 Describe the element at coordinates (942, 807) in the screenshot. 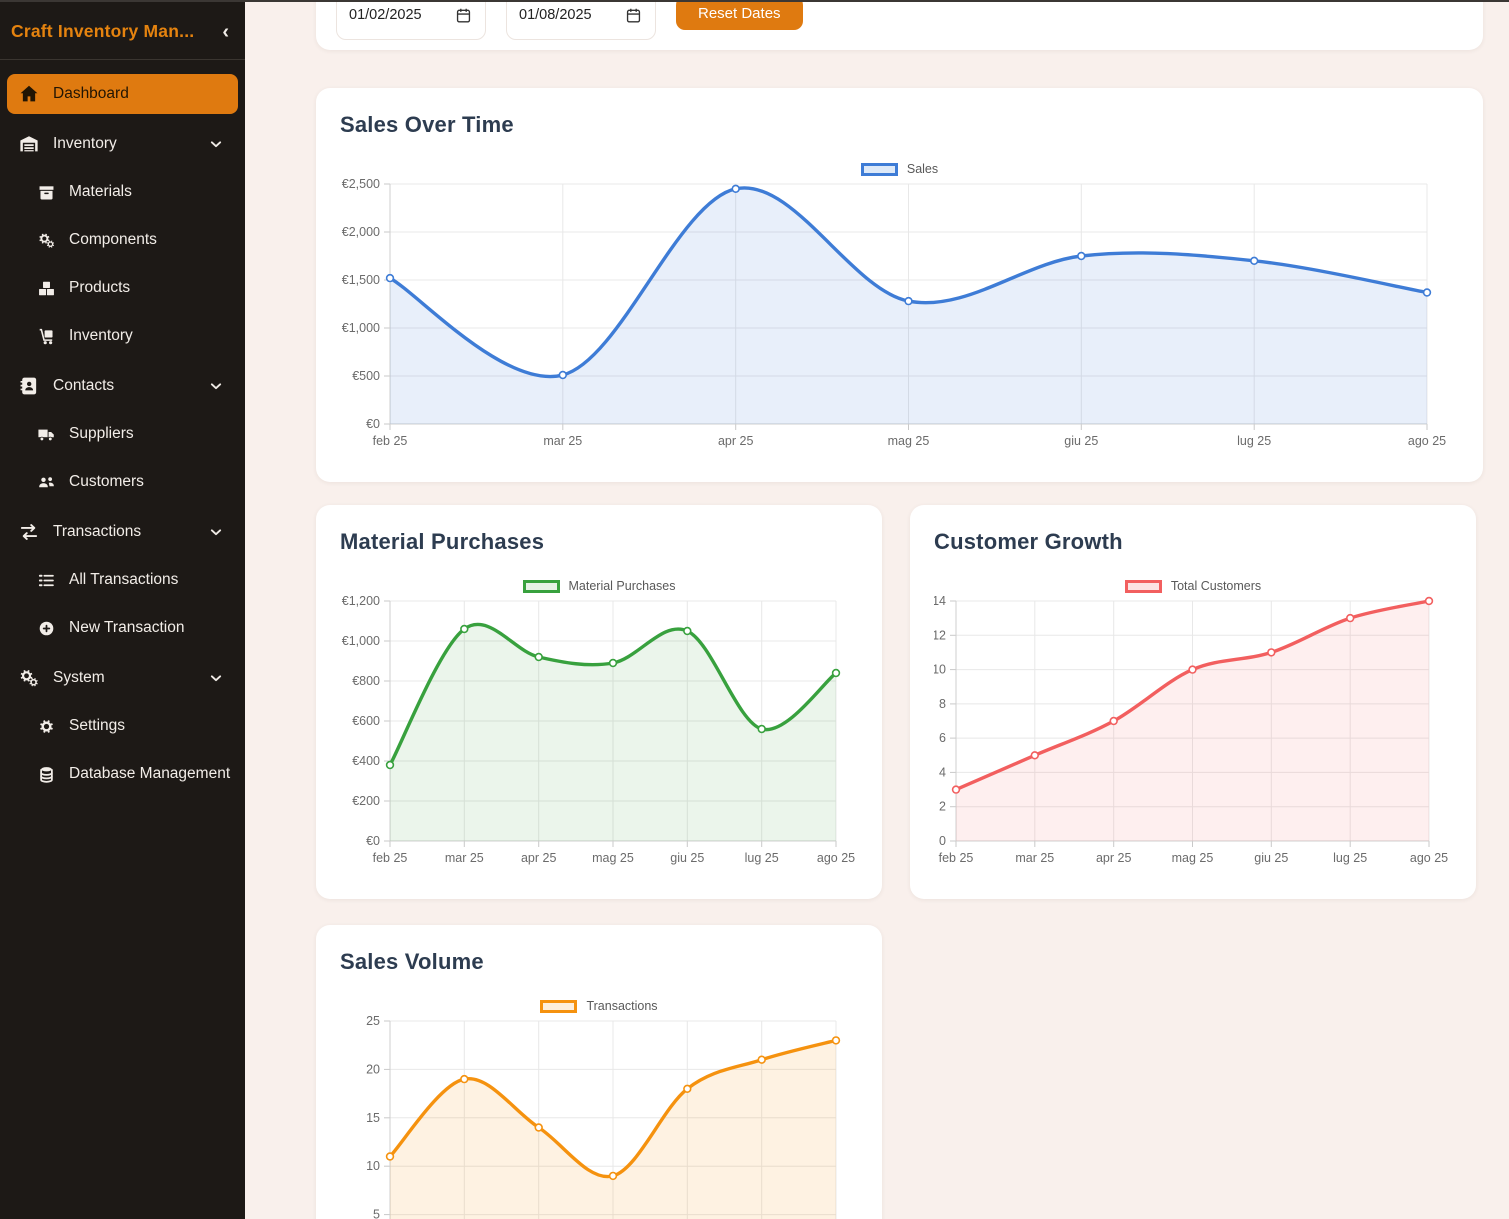

I see `svg-text: 2` at that location.